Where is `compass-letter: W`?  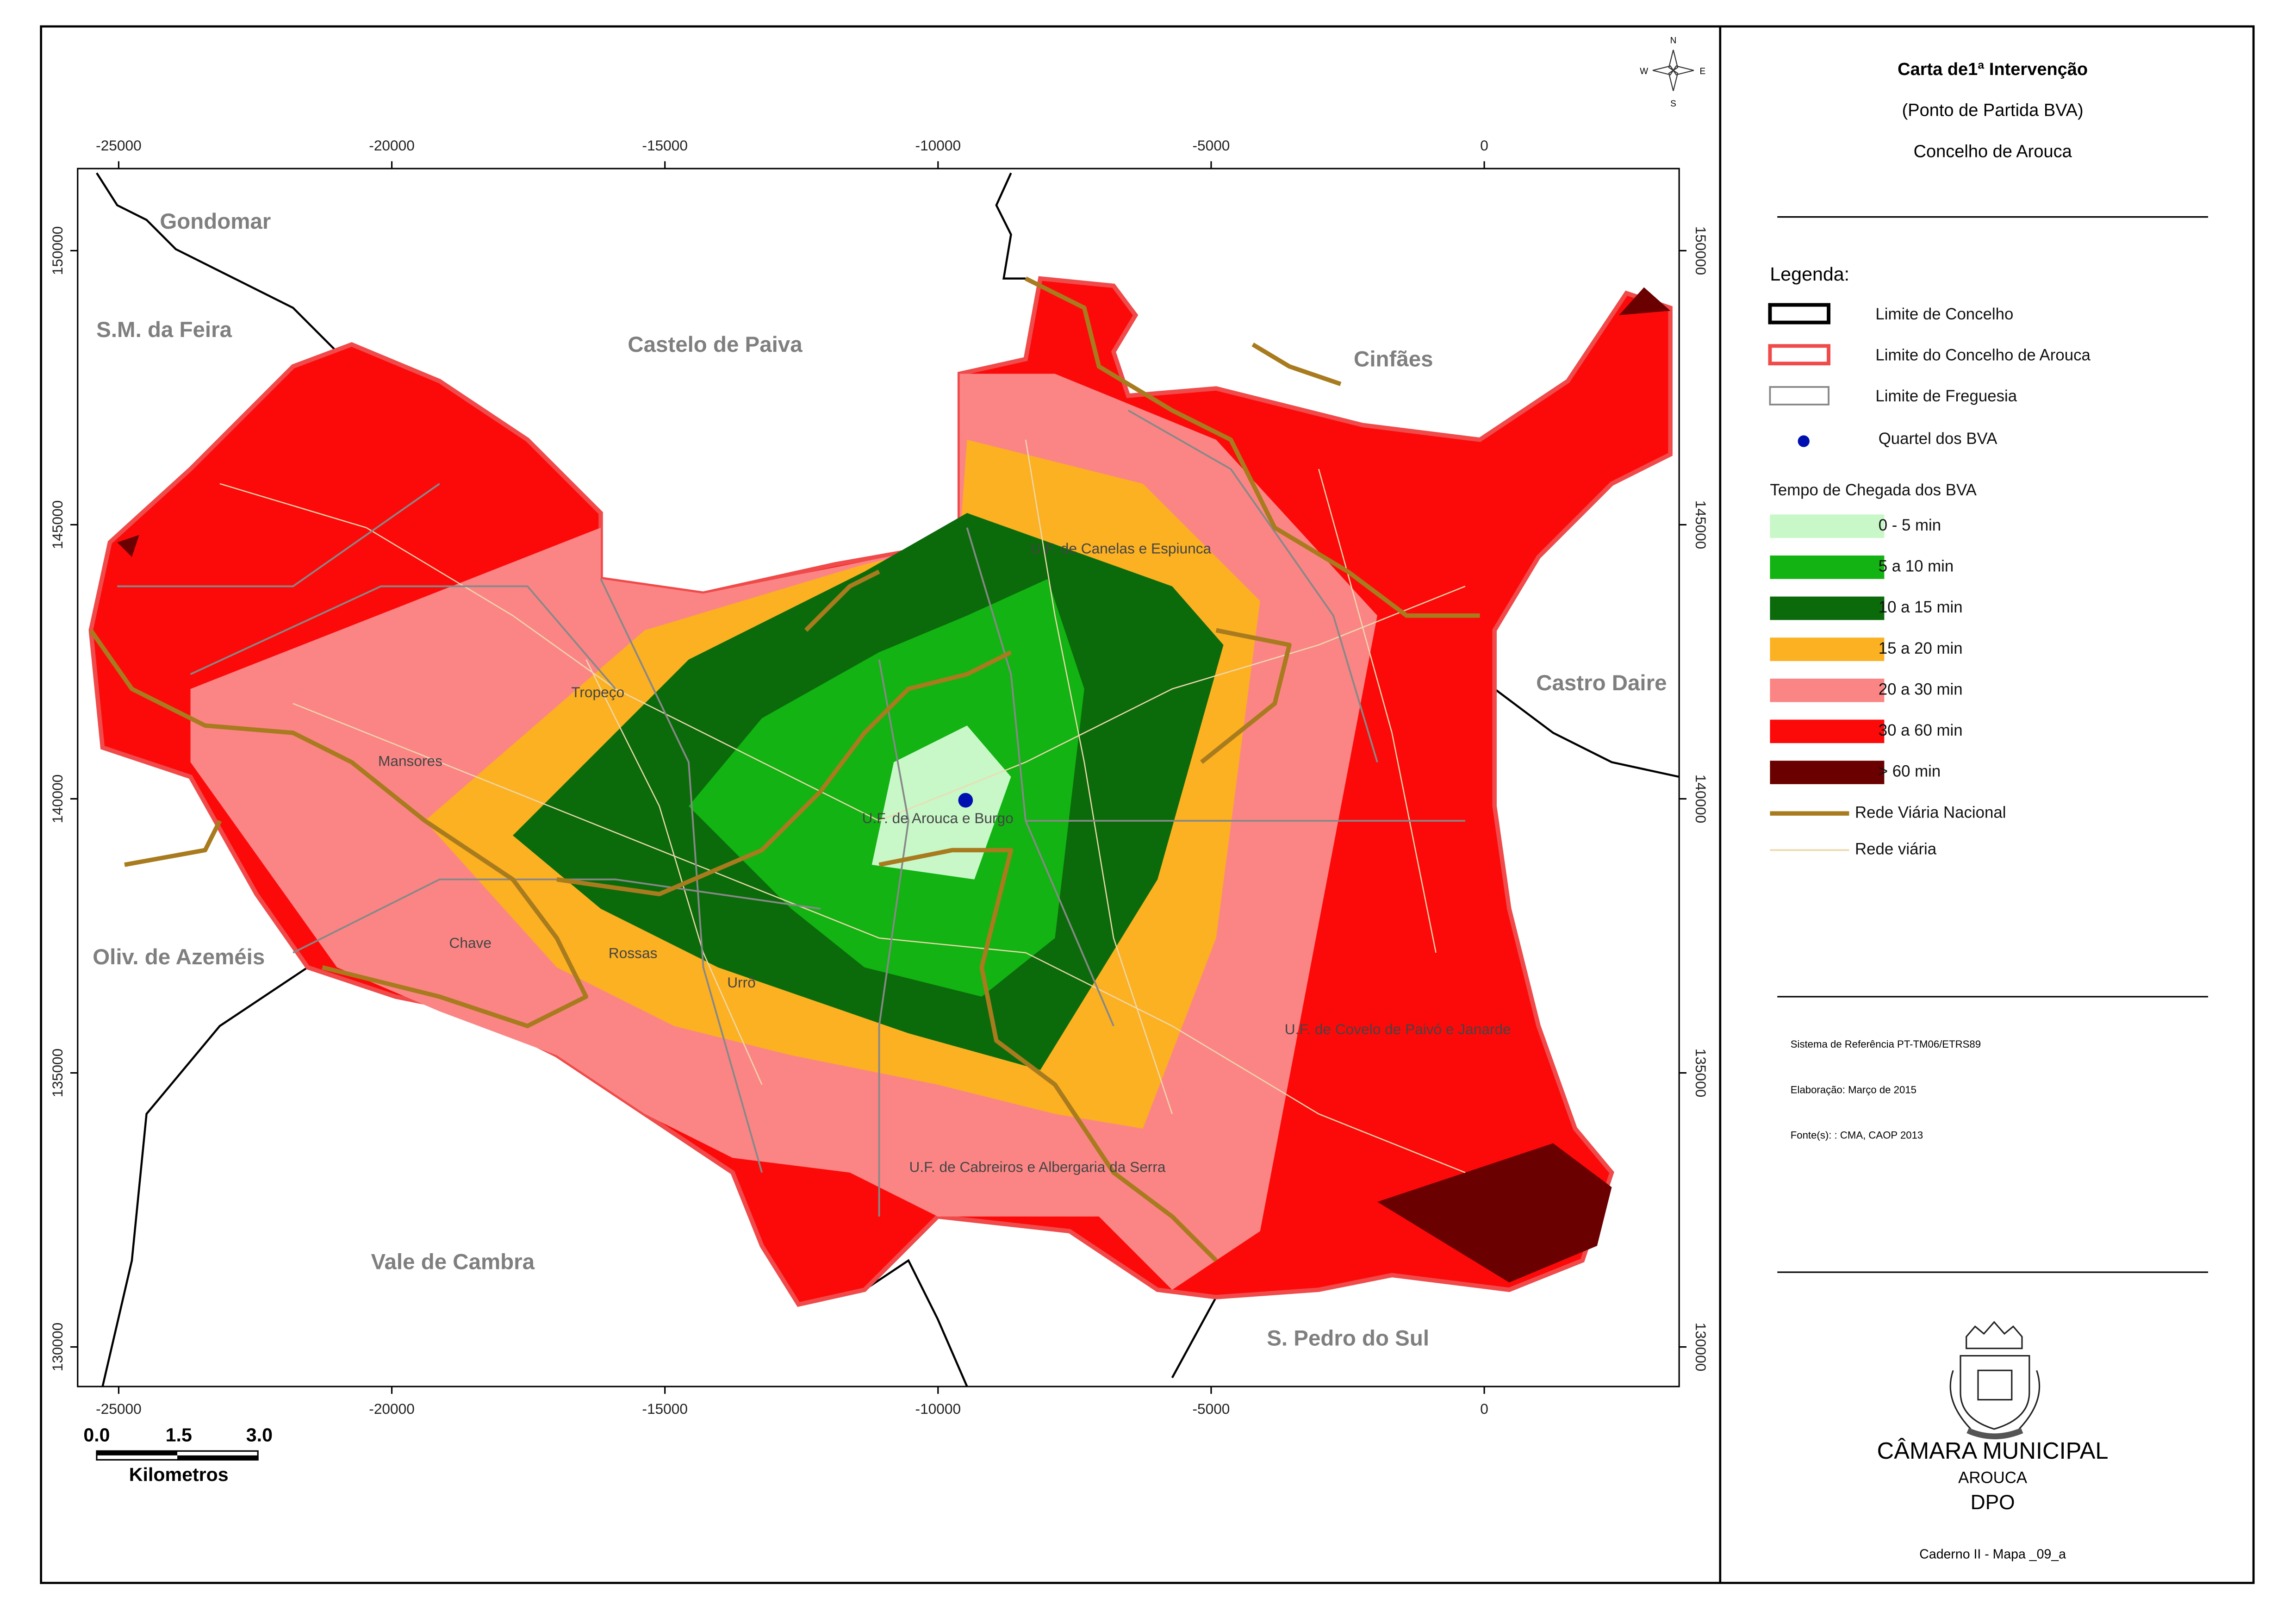
compass-letter: W is located at coordinates (1644, 71).